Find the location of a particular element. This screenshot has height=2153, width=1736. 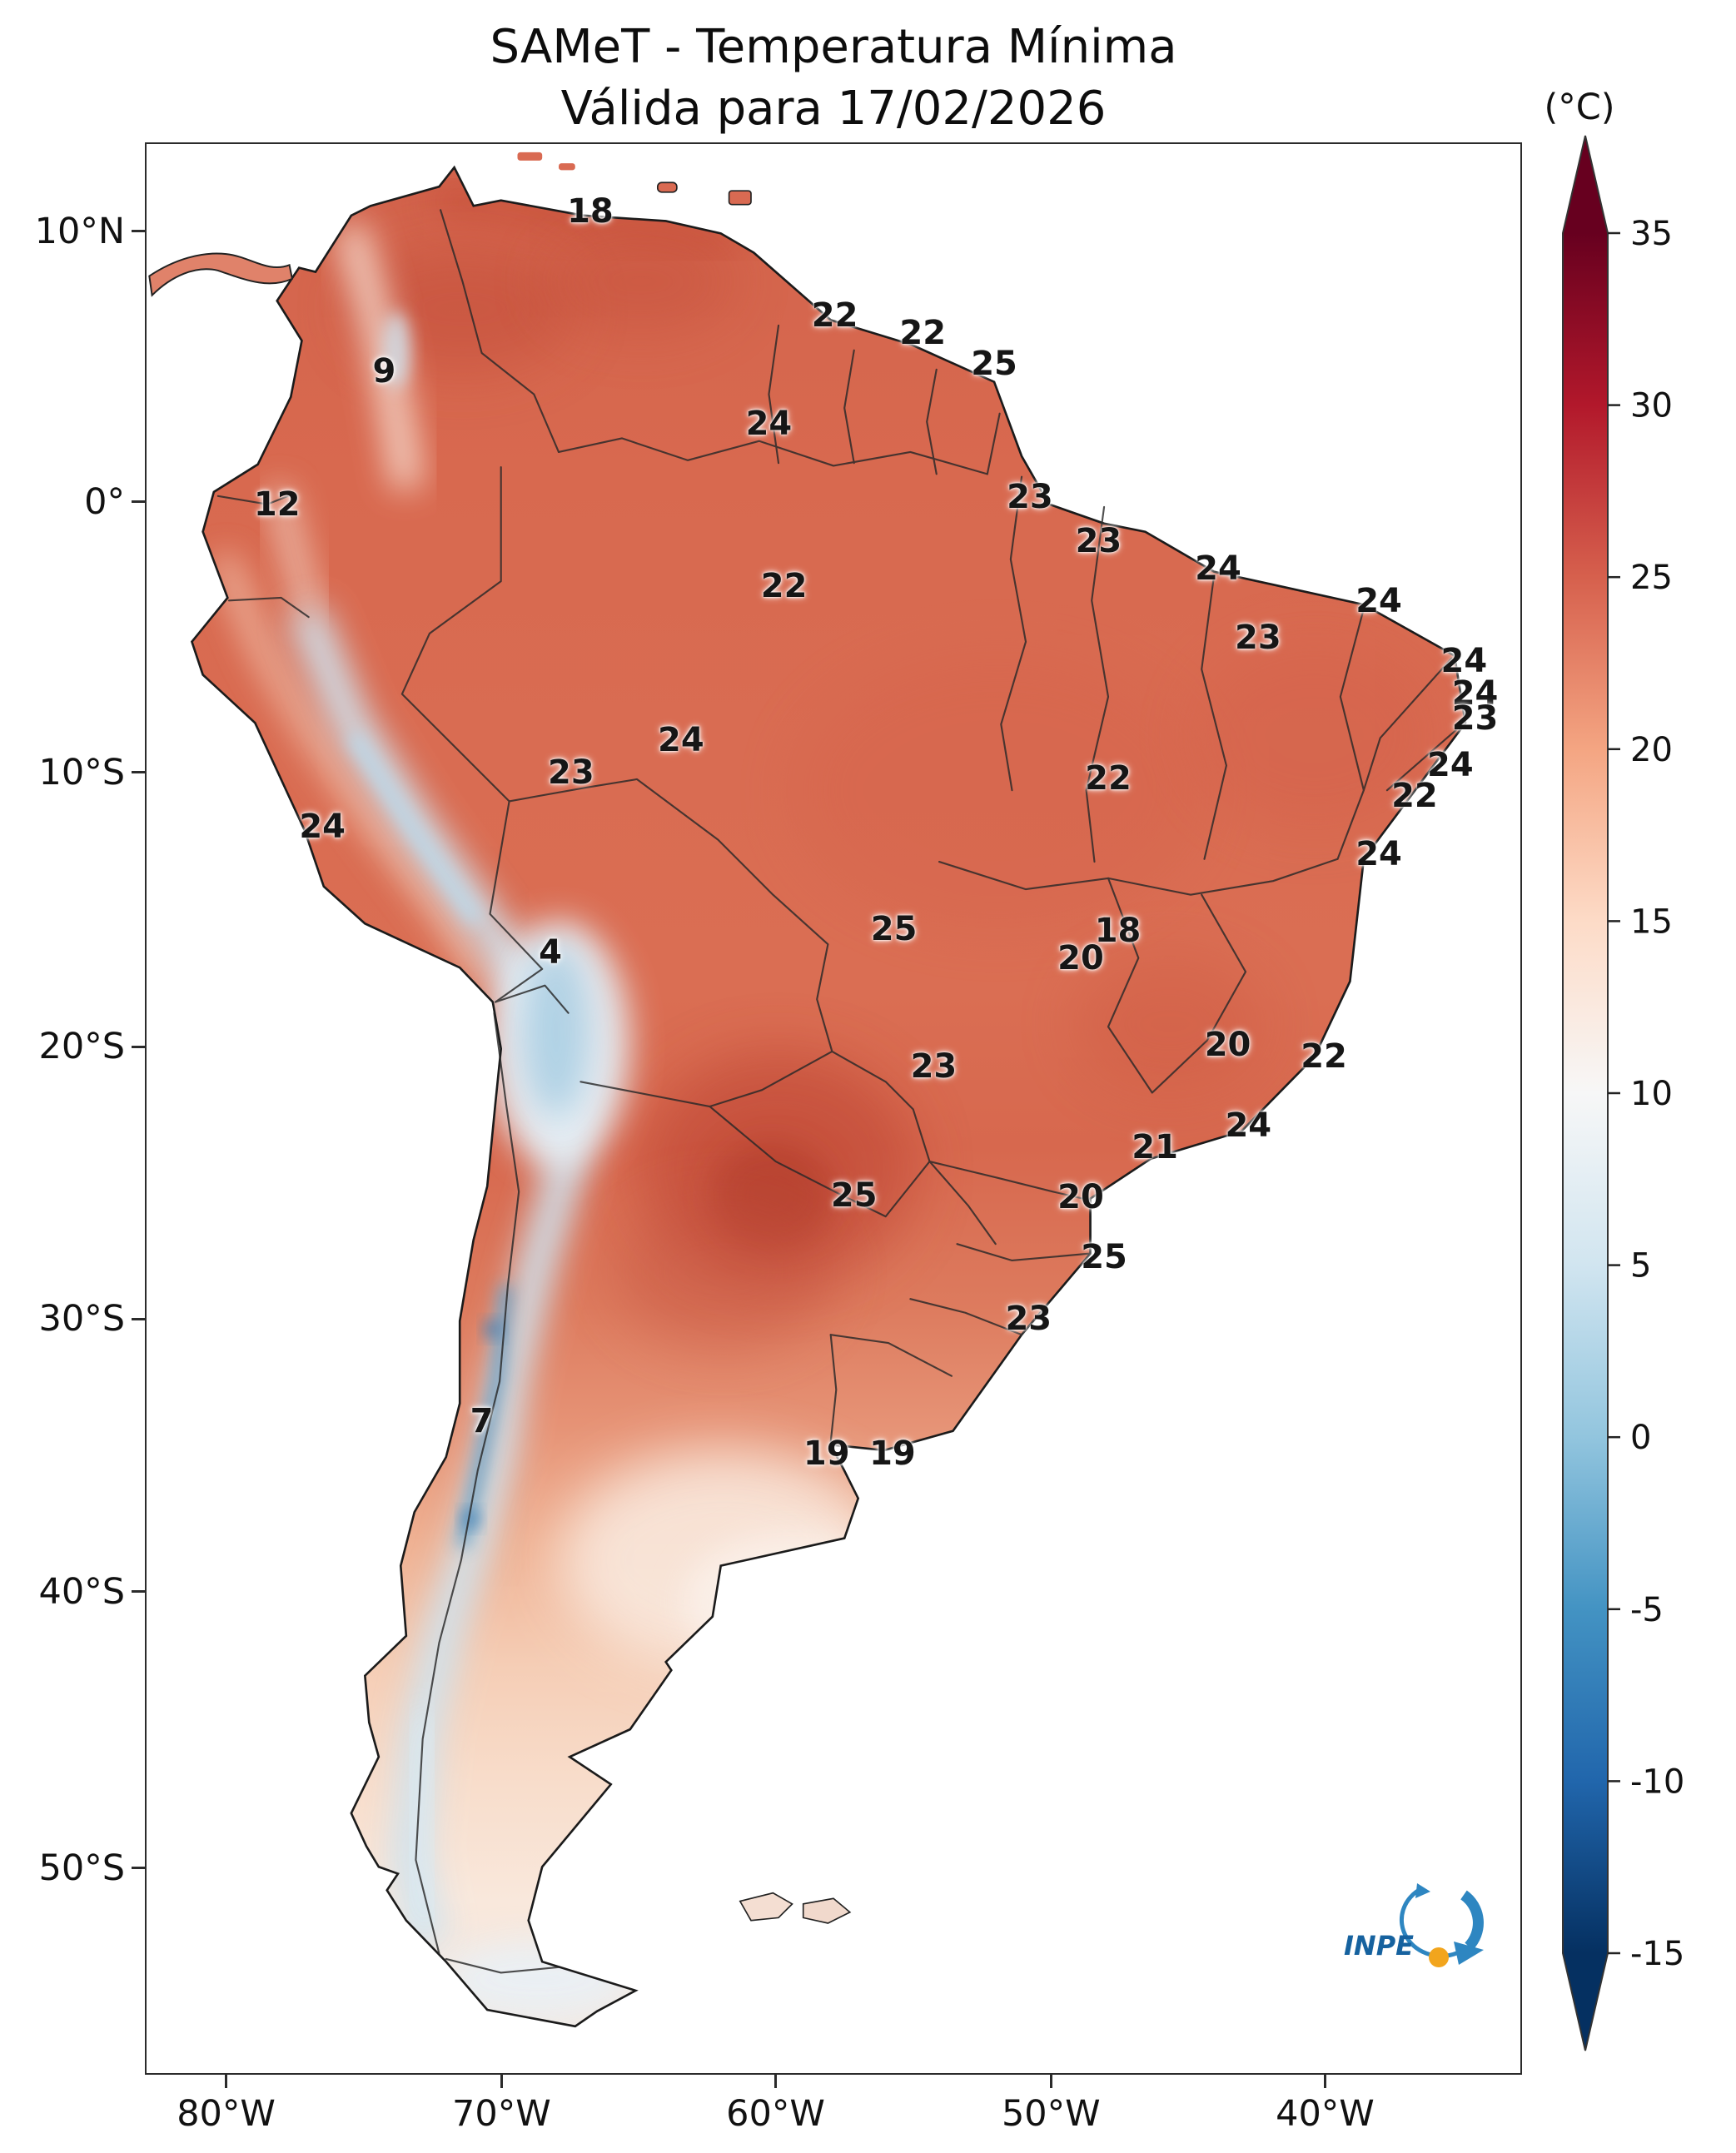

colorbar-tick-label: 30 is located at coordinates (1651, 406).